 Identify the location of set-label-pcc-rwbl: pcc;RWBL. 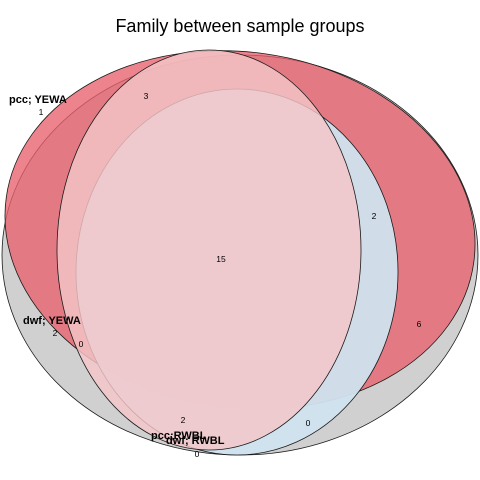
(179, 436).